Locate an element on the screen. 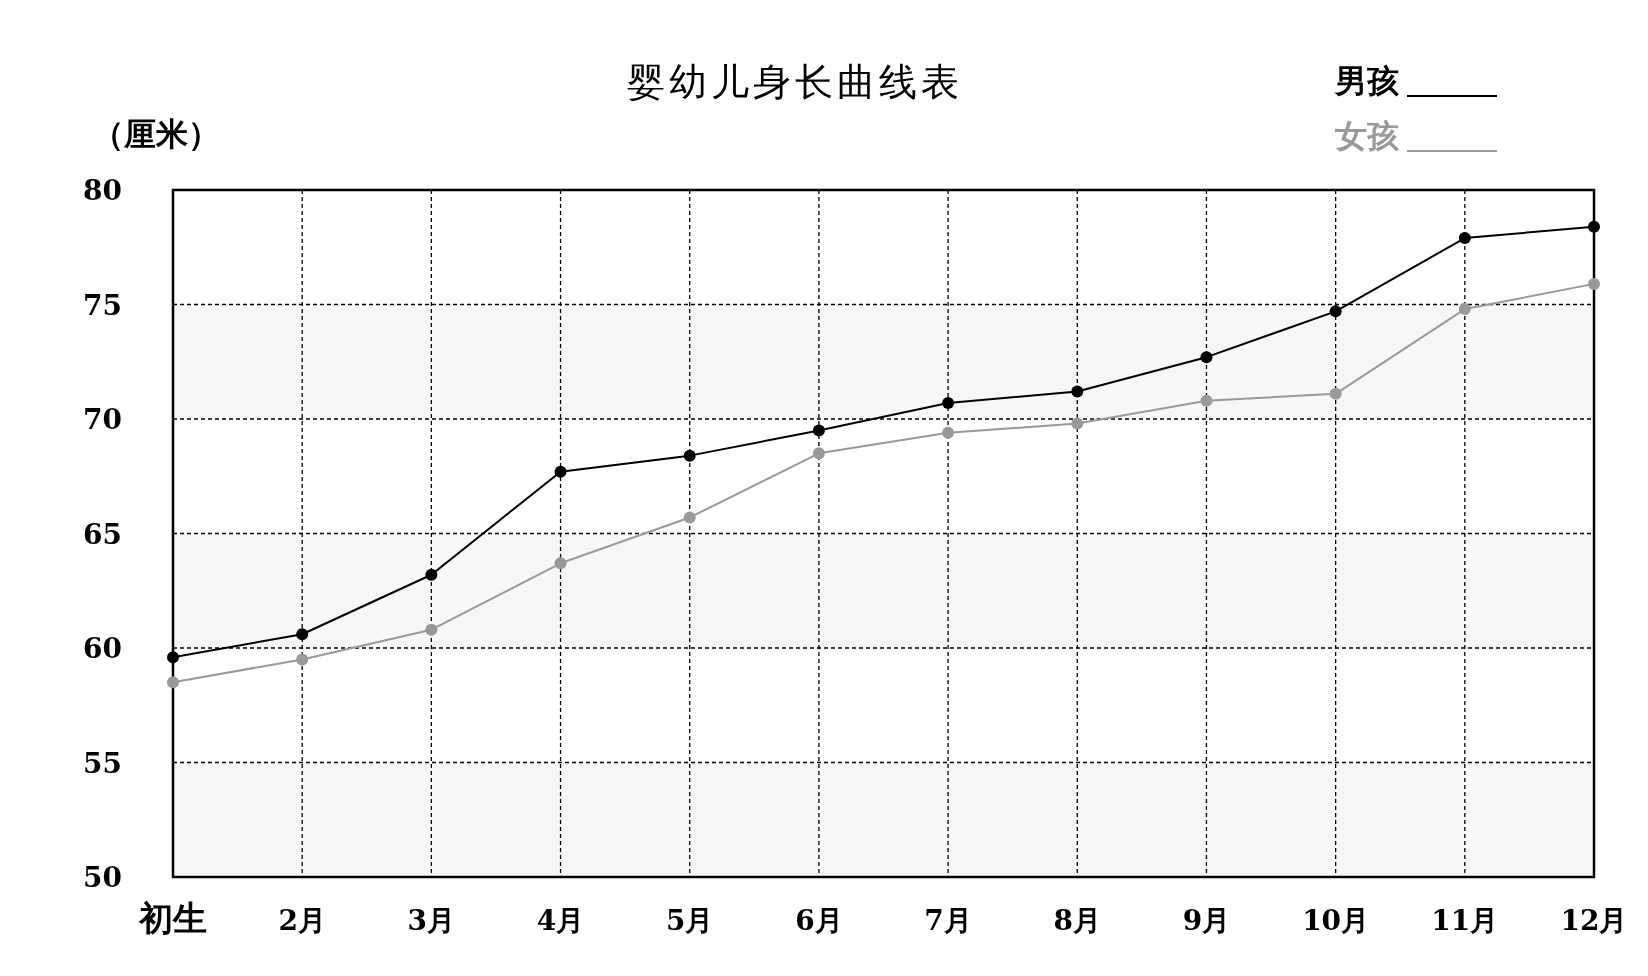 This screenshot has height=976, width=1648. y-tick-label: 70 is located at coordinates (102, 419).